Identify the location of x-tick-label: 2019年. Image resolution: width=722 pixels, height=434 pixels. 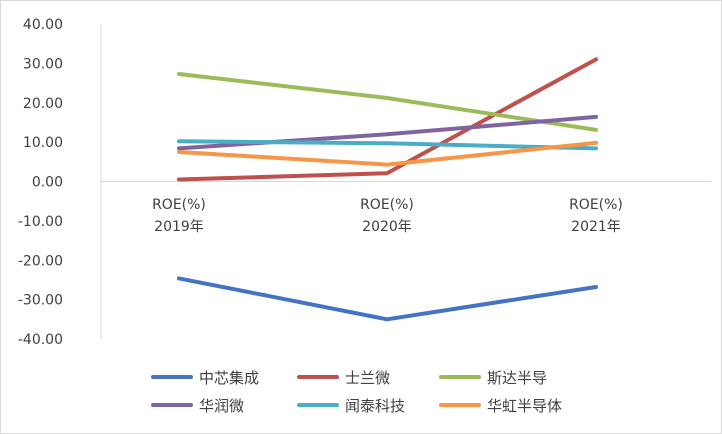
(179, 227).